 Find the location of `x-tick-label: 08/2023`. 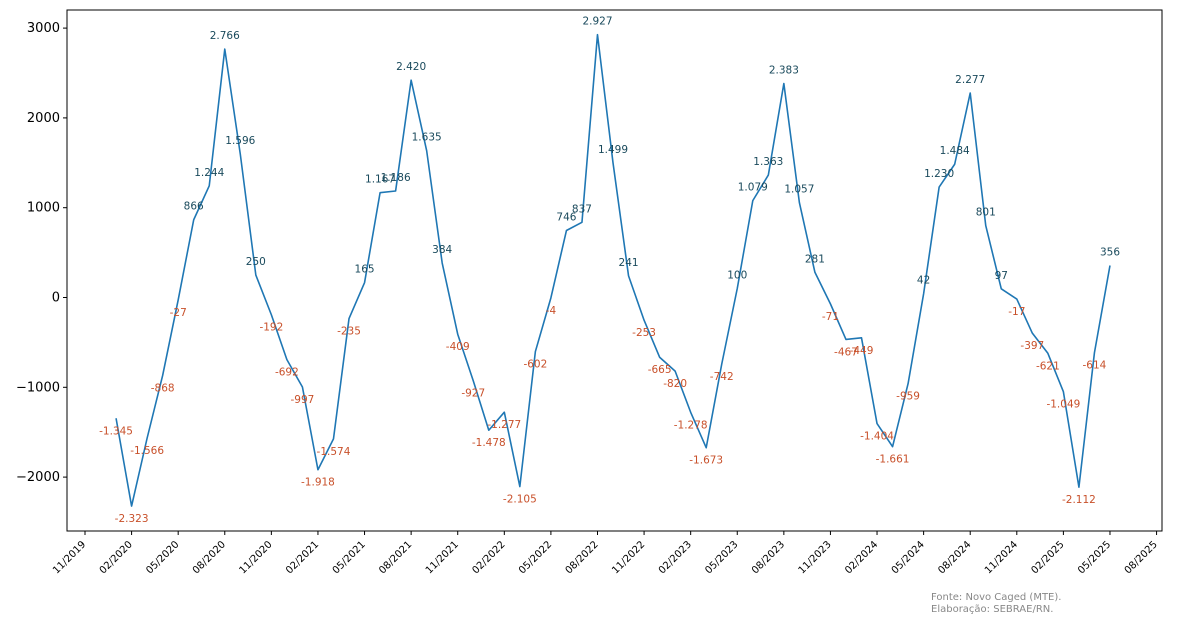

x-tick-label: 08/2023 is located at coordinates (768, 557).